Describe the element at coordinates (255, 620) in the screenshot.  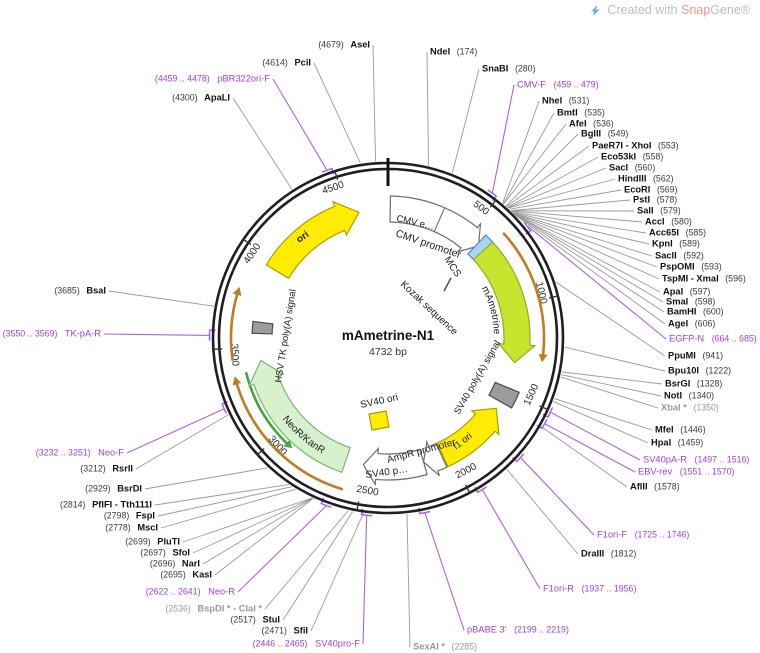
I see `enzyme-site-label: (2517) StuI` at that location.